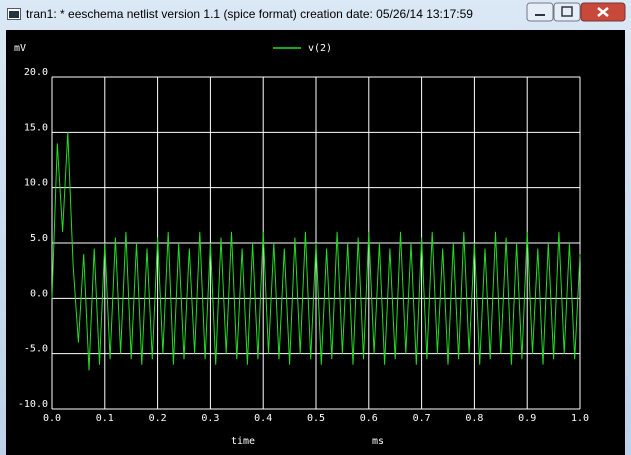 Image resolution: width=631 pixels, height=455 pixels. What do you see at coordinates (540, 12) in the screenshot?
I see `minimize-button` at bounding box center [540, 12].